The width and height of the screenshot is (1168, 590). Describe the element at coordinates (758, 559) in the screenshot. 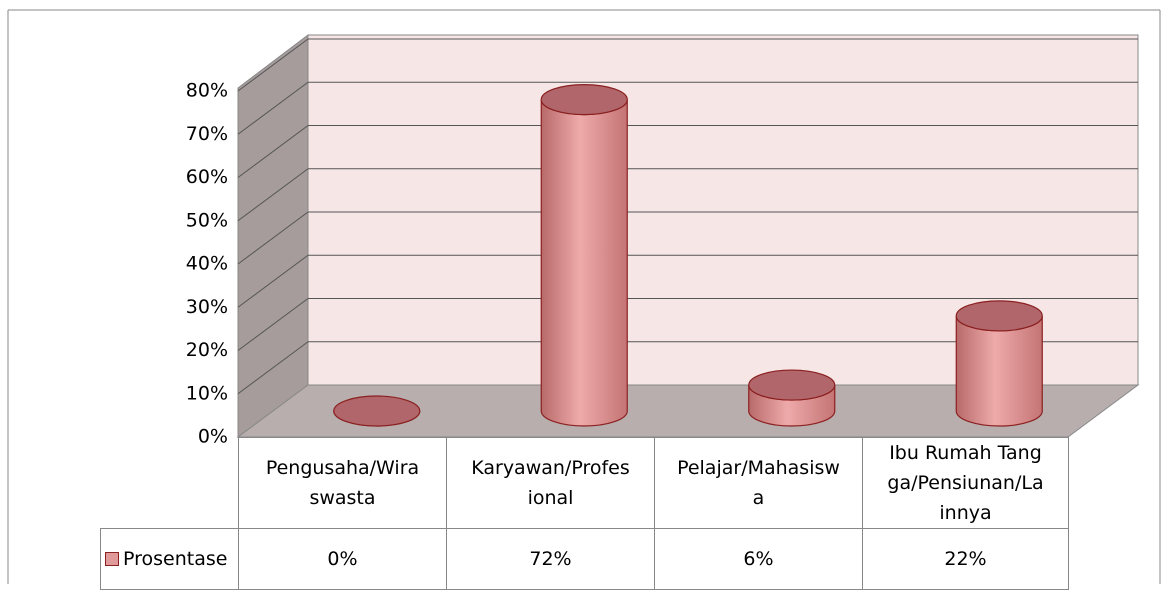

I see `value-label: 6%` at that location.